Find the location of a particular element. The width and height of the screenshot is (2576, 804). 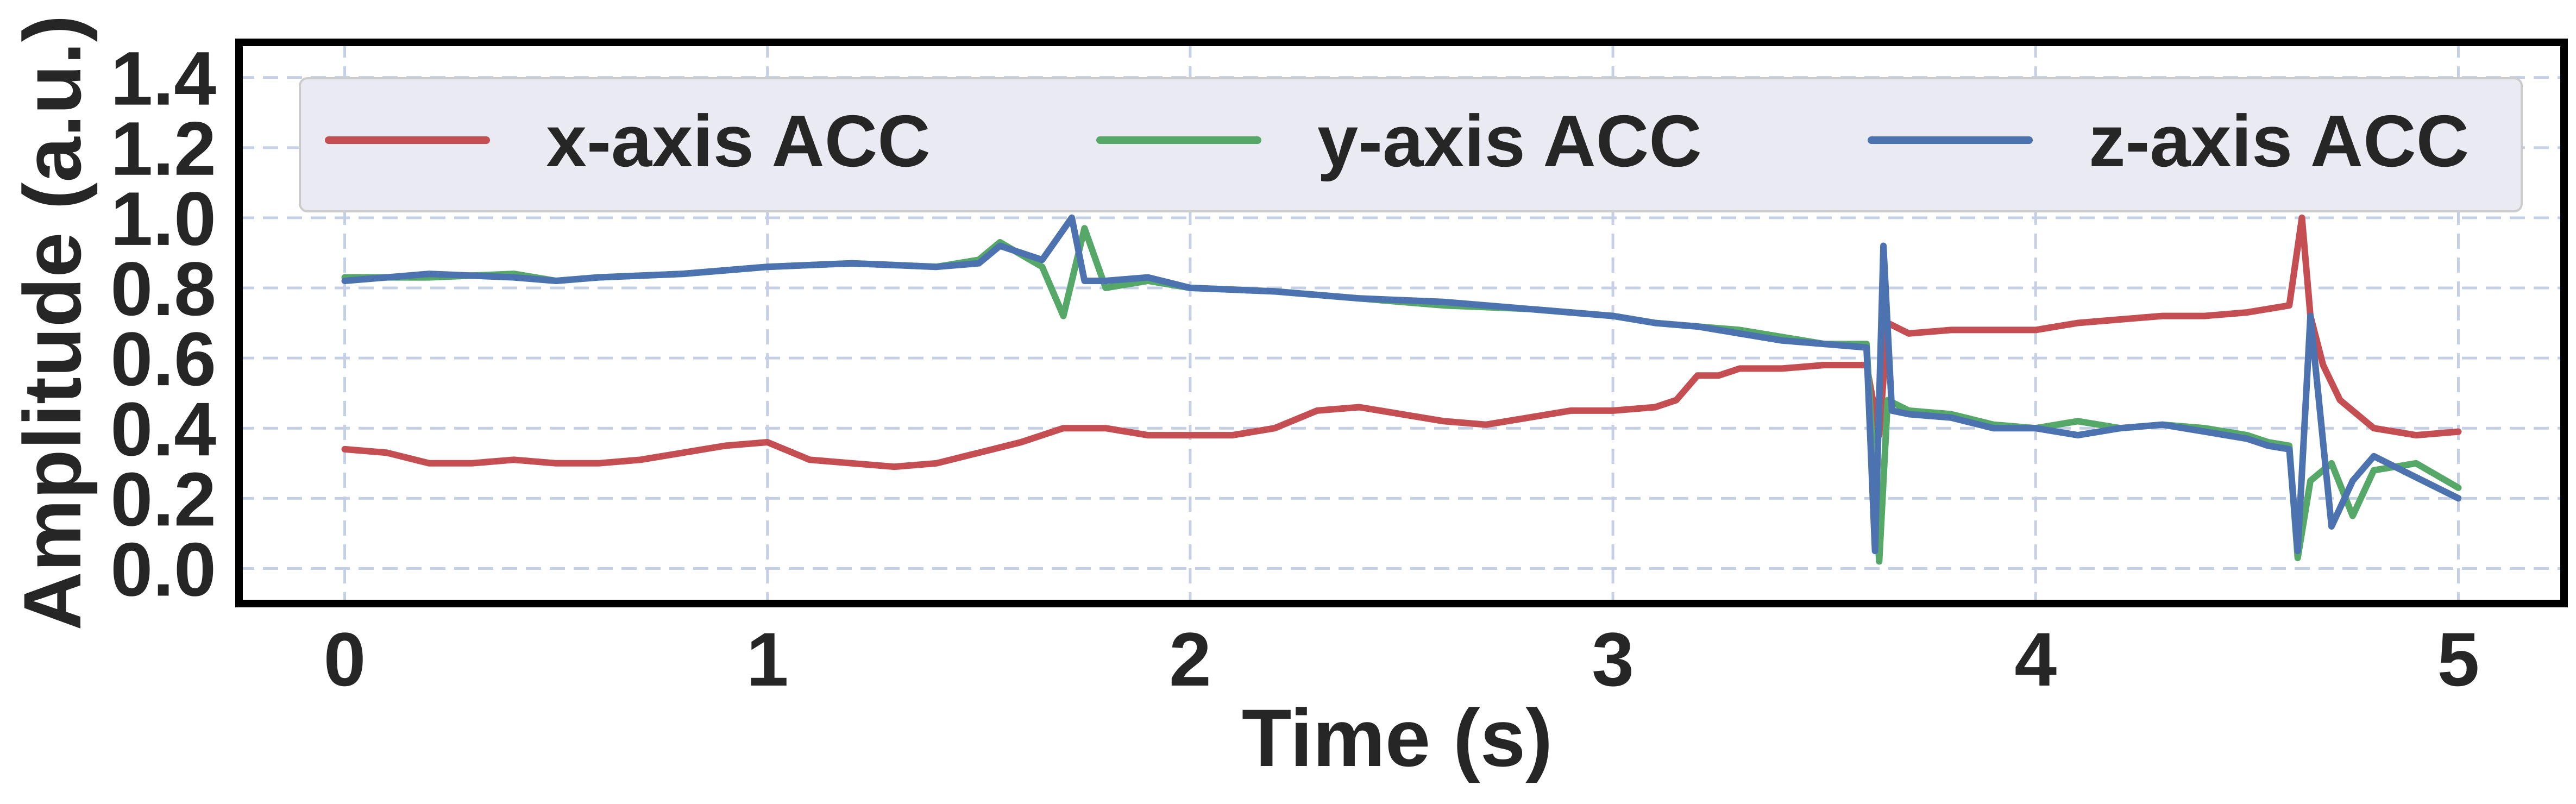

y-tick-labels: 0.00.20.40.60.81.01.21.4 is located at coordinates (163, 324).